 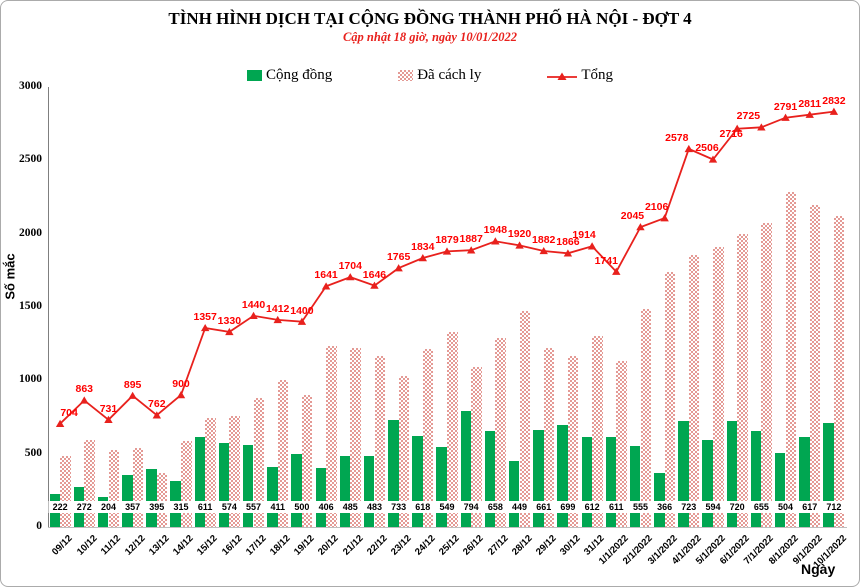 What do you see at coordinates (132, 384) in the screenshot?
I see `total-value-label: 895` at bounding box center [132, 384].